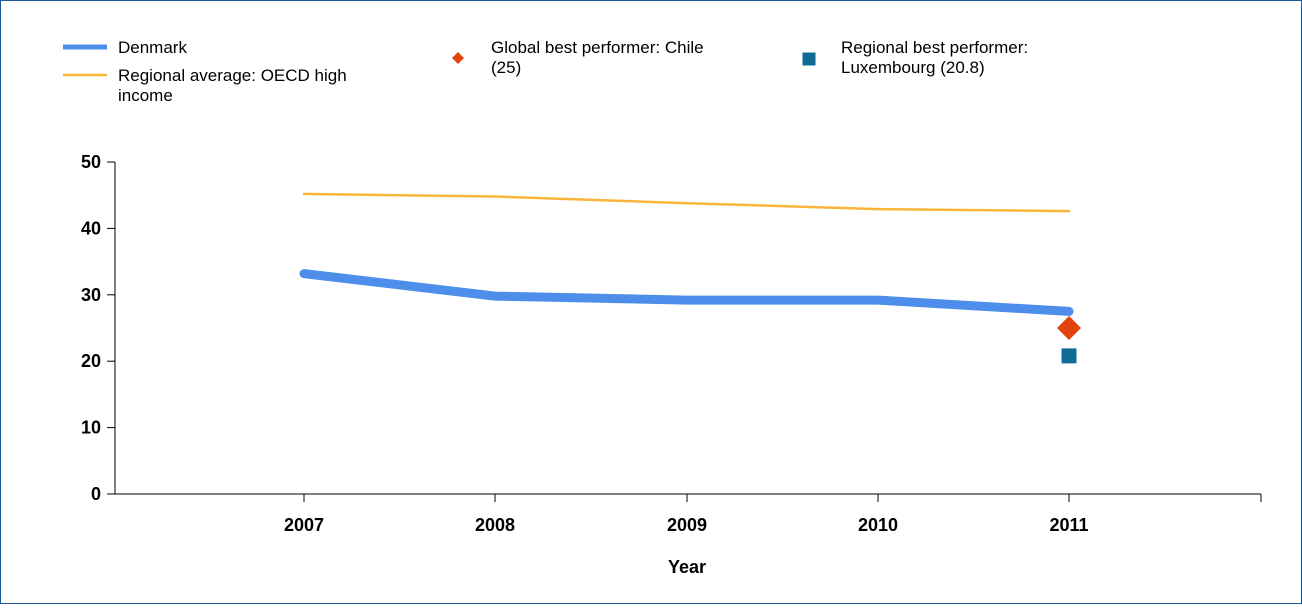 The image size is (1302, 608). What do you see at coordinates (91, 162) in the screenshot?
I see `y-tick-label: 50` at bounding box center [91, 162].